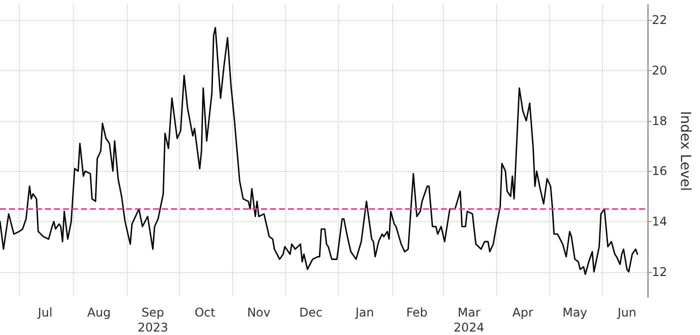 The image size is (700, 335). Describe the element at coordinates (258, 313) in the screenshot. I see `x-tick-label: Nov` at that location.